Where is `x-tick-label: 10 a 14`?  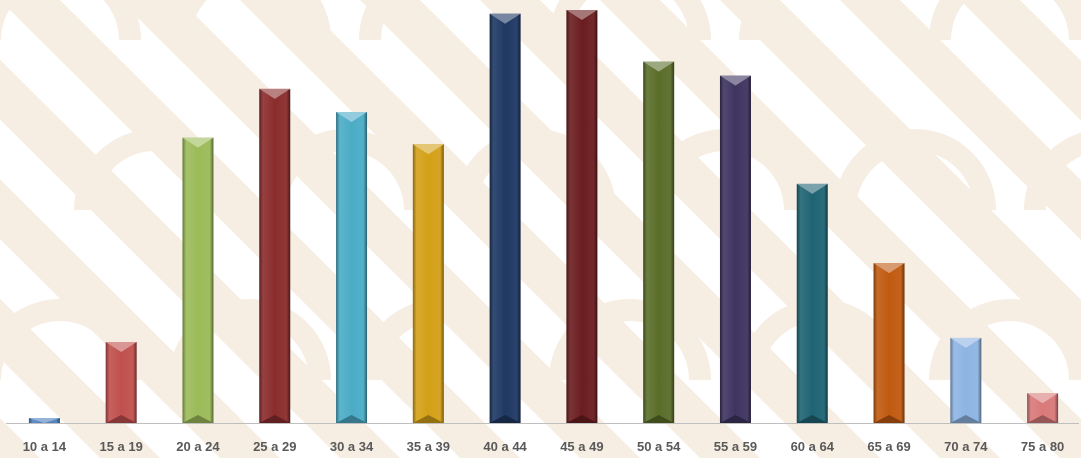
x-tick-label: 10 a 14 is located at coordinates (45, 446).